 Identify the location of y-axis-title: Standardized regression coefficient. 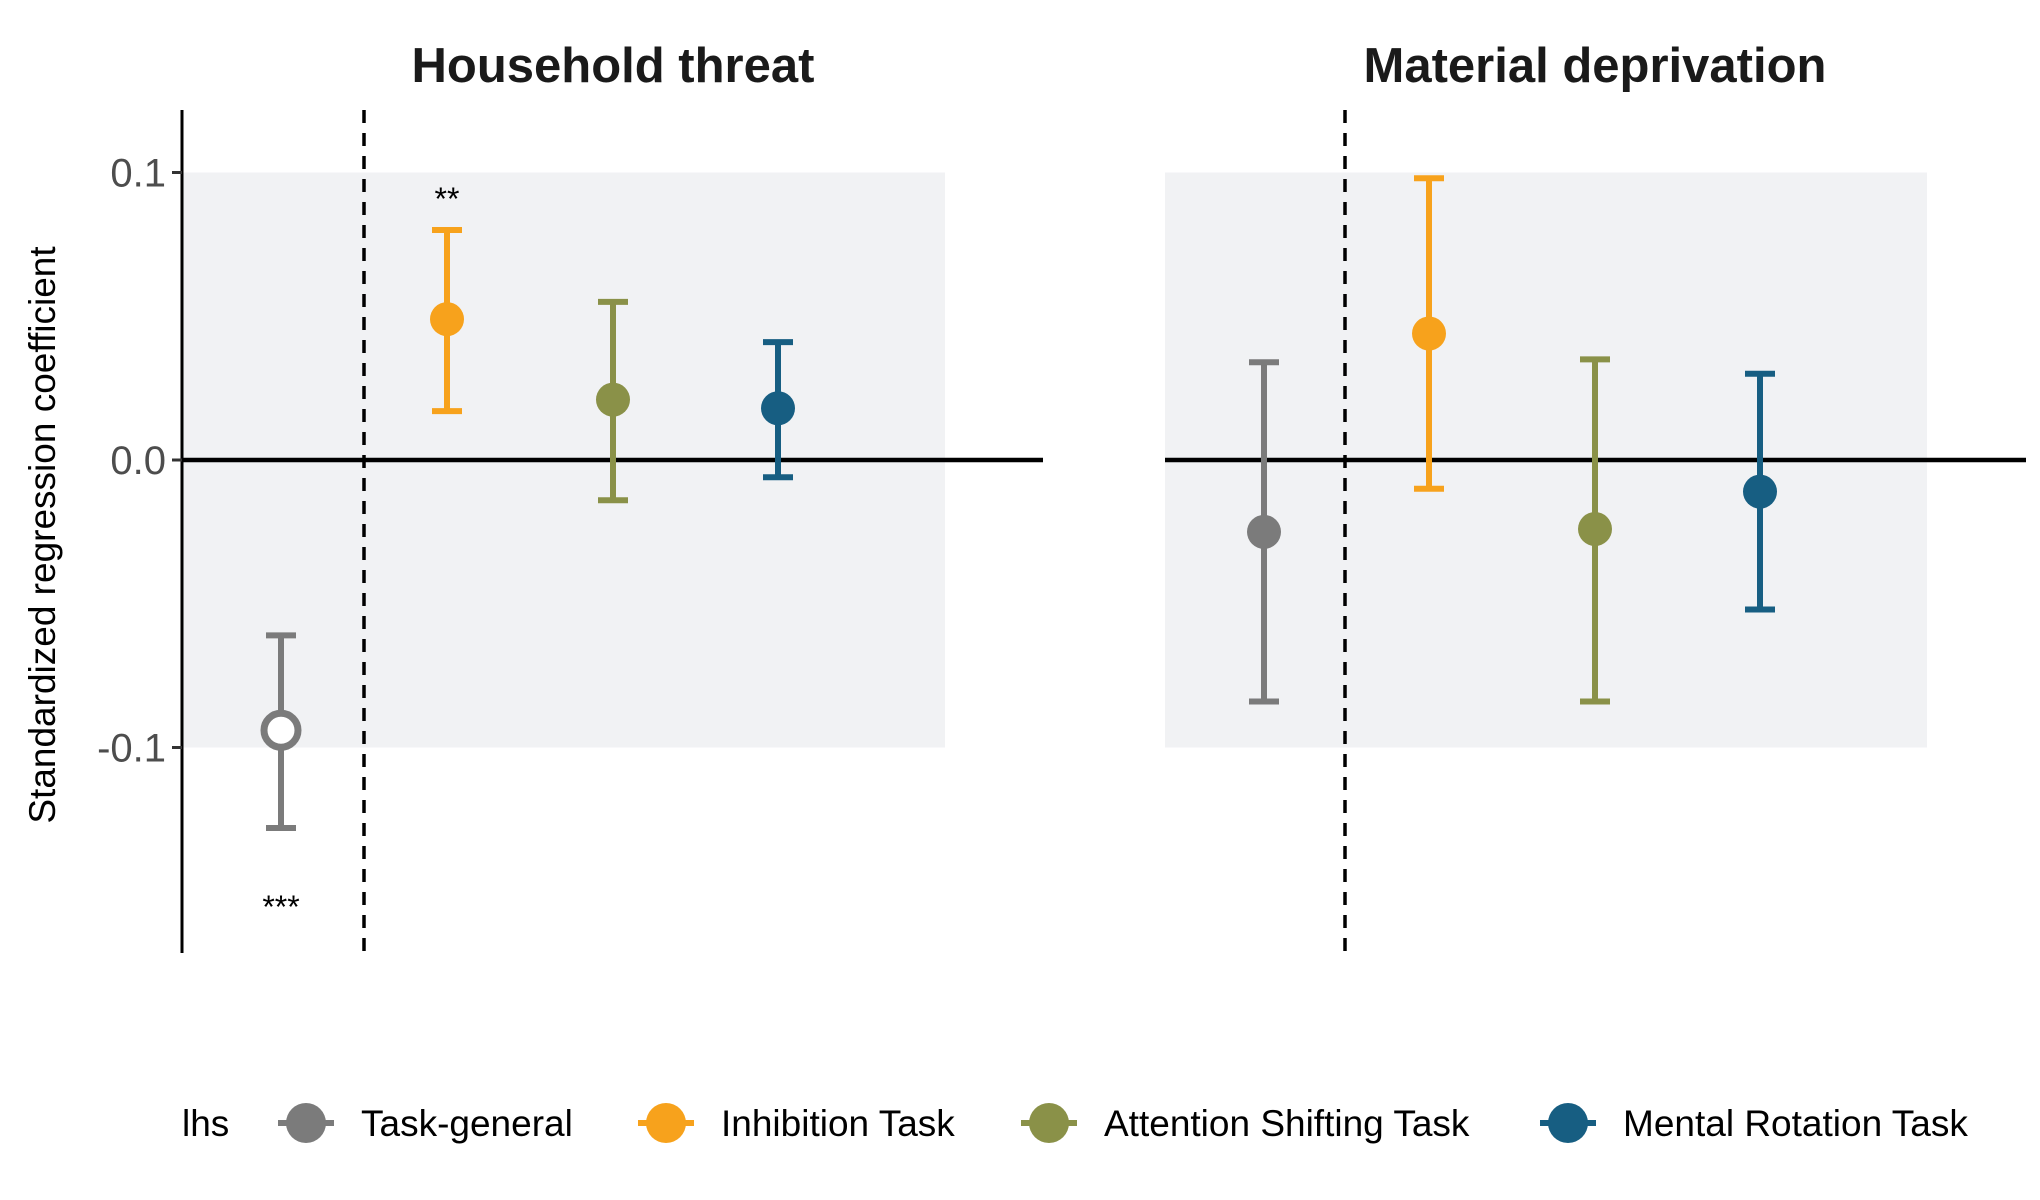
(42, 535).